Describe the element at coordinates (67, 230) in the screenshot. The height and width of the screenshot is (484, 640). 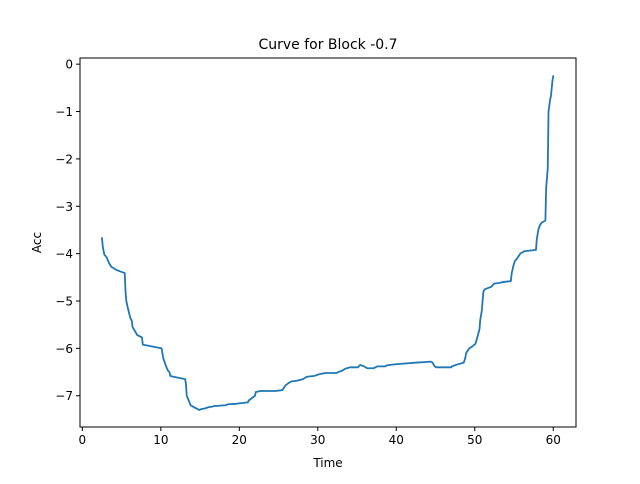
I see `y-axis-ticks: 0 −1 −2 −3 −4 −5 −6 −7` at that location.